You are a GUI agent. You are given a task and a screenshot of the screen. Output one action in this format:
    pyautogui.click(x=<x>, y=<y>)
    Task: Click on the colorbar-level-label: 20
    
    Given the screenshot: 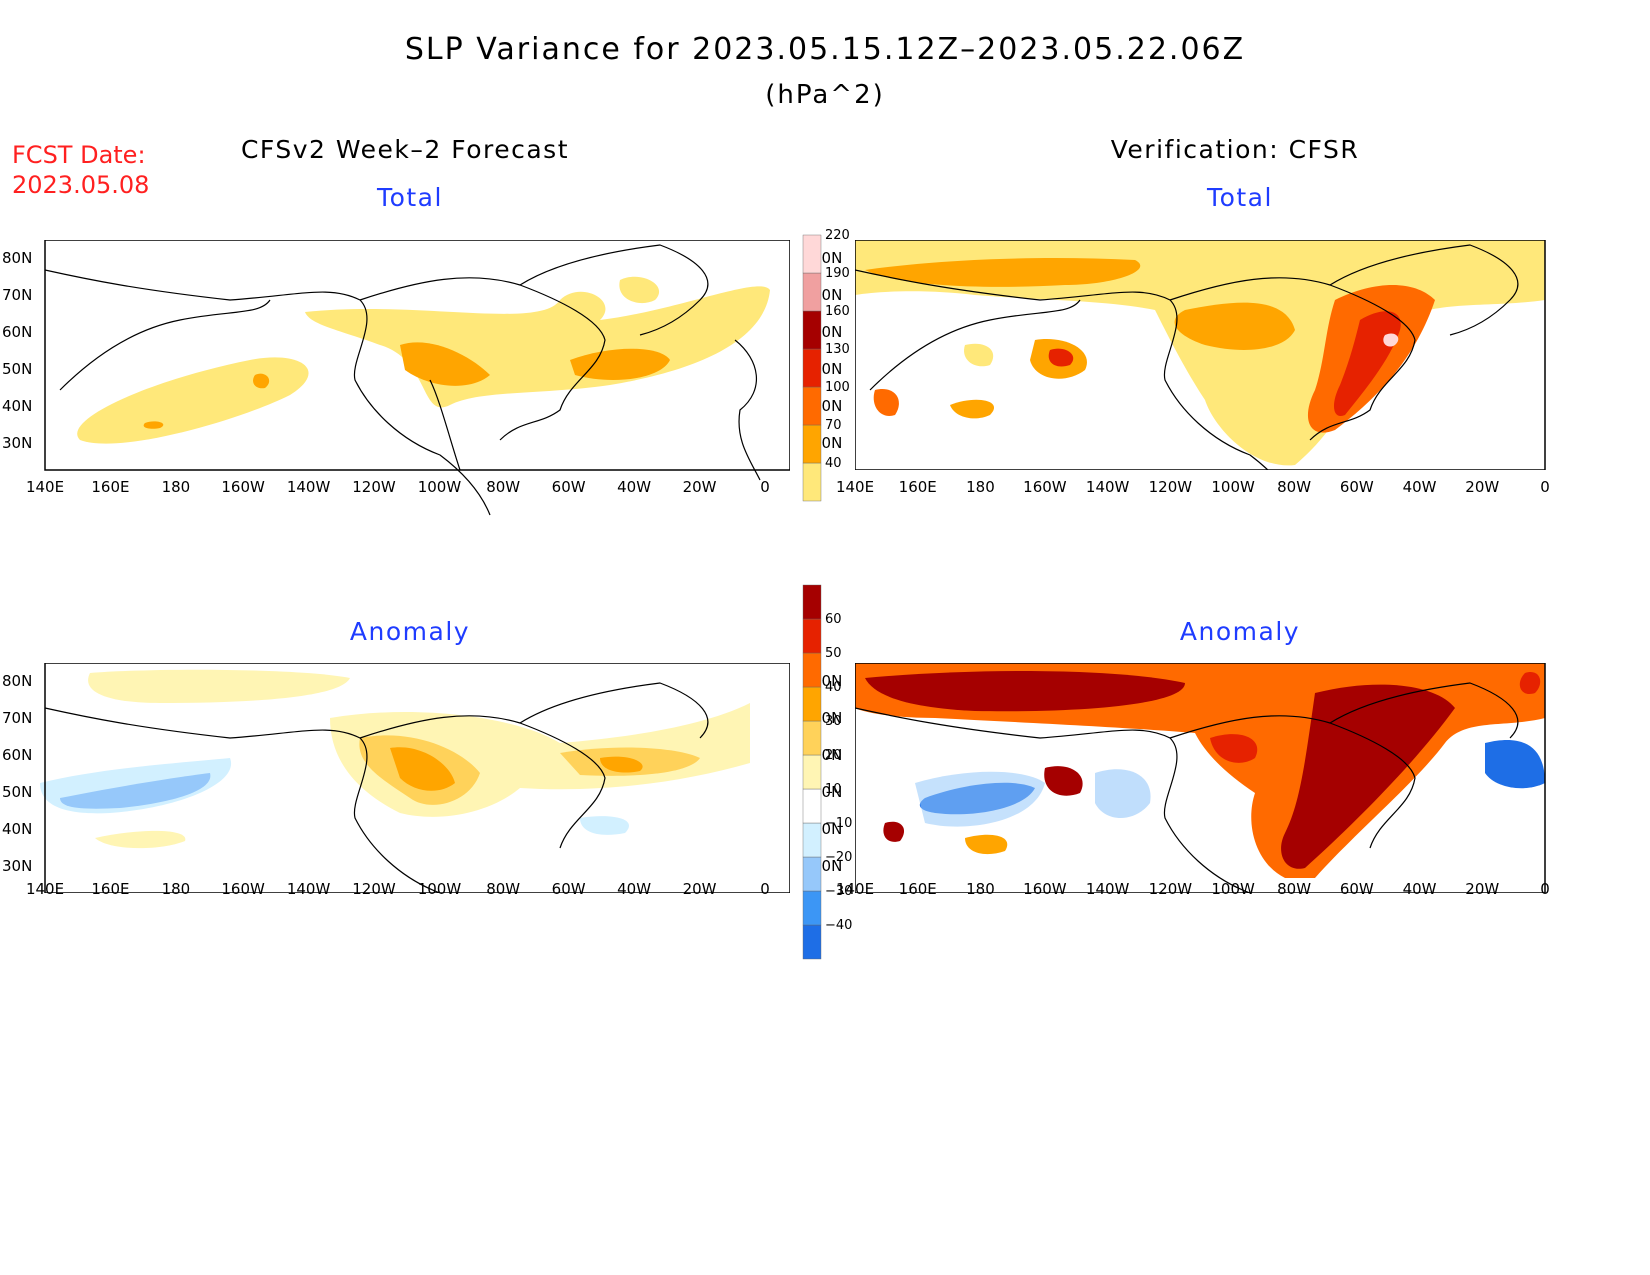 What is the action you would take?
    pyautogui.click(x=833, y=755)
    